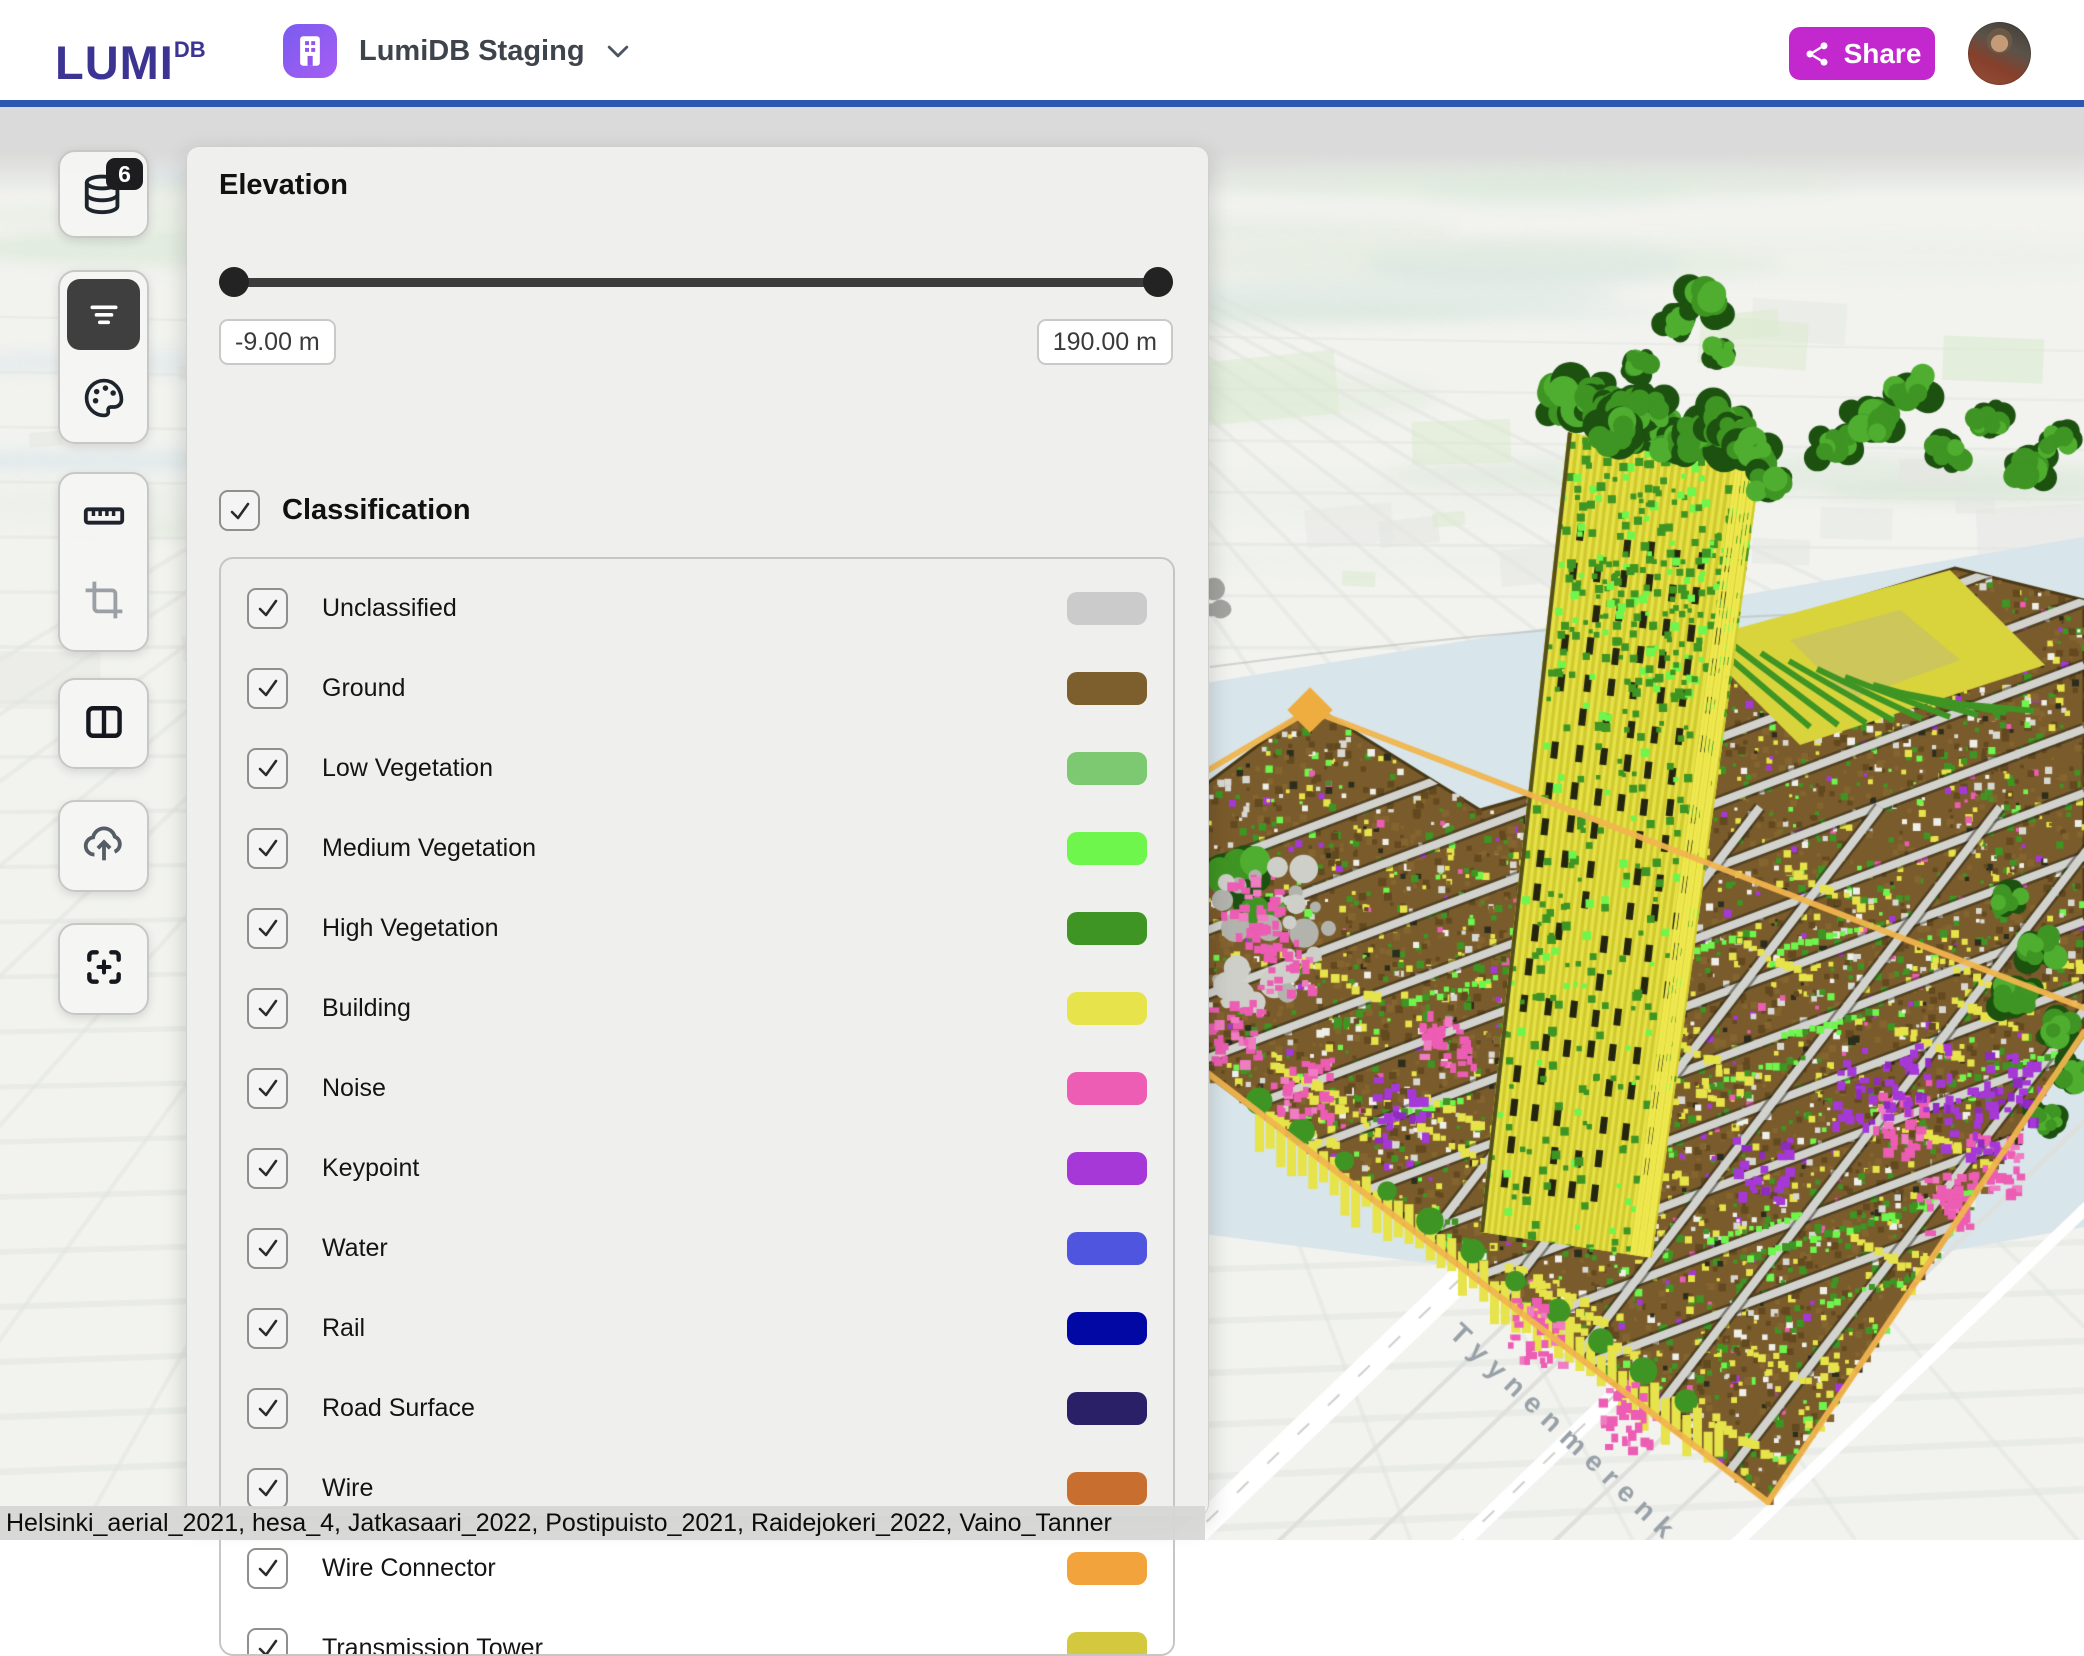  I want to click on filter-tool-button, so click(103, 314).